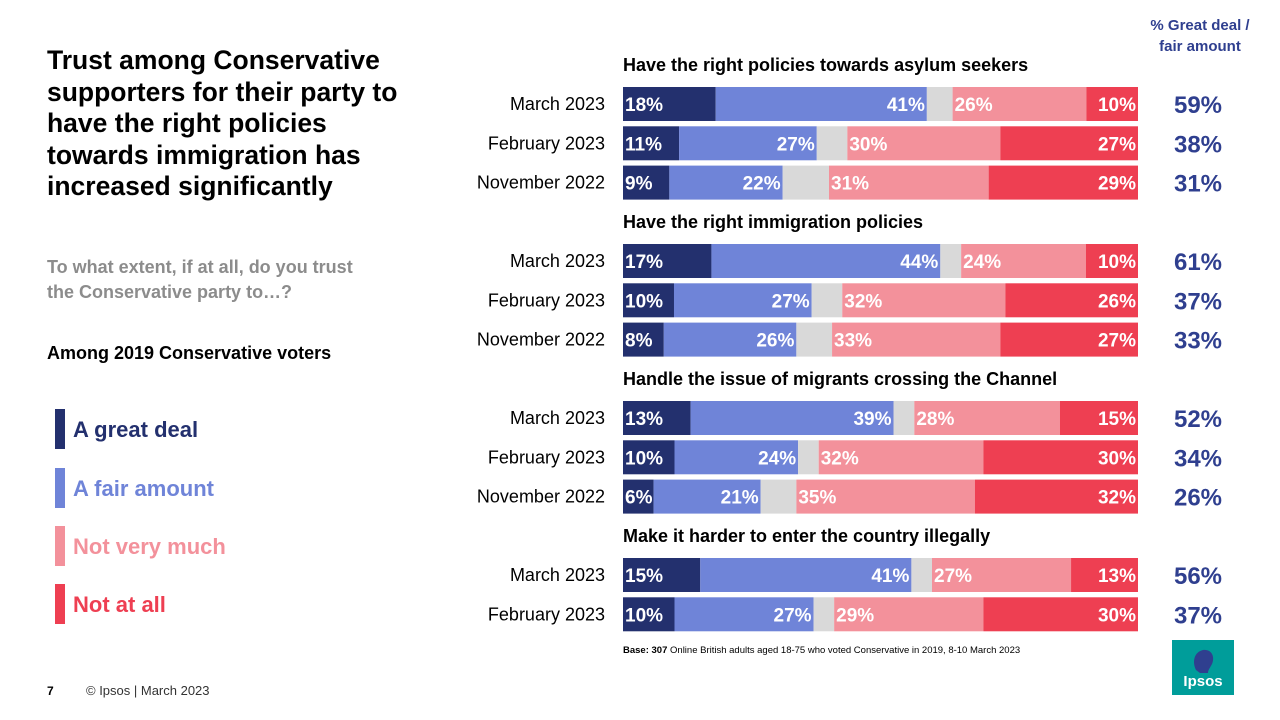 This screenshot has width=1280, height=720. What do you see at coordinates (644, 576) in the screenshot?
I see `data-label: 15%` at bounding box center [644, 576].